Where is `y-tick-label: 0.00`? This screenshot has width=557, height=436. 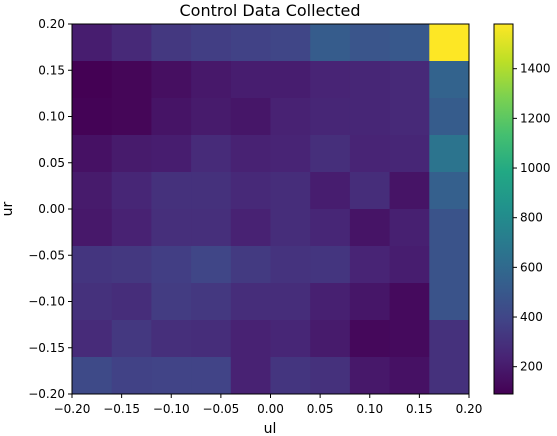
y-tick-label: 0.00 is located at coordinates (51, 209).